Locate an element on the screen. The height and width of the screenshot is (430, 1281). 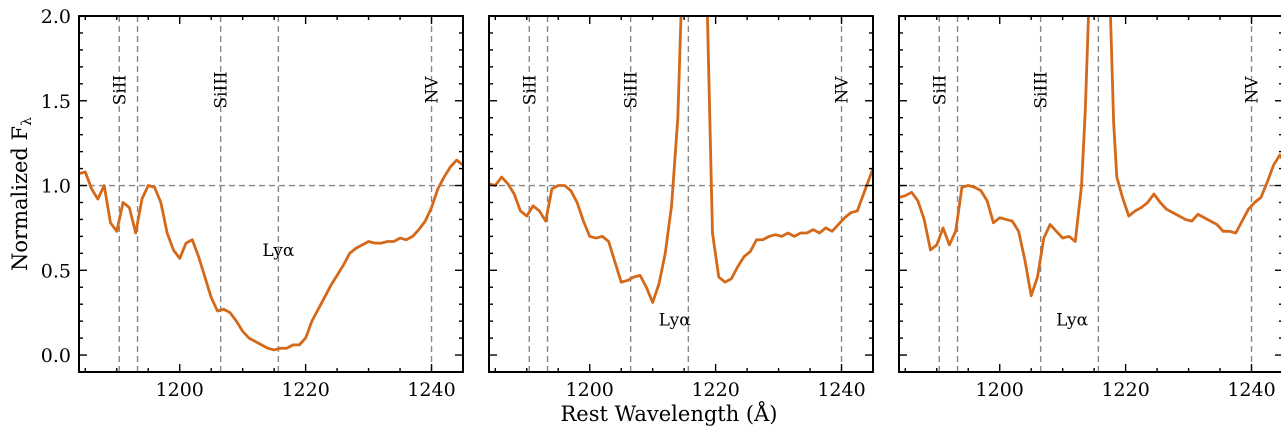
y-tick-label: 0.5 is located at coordinates (56, 271).